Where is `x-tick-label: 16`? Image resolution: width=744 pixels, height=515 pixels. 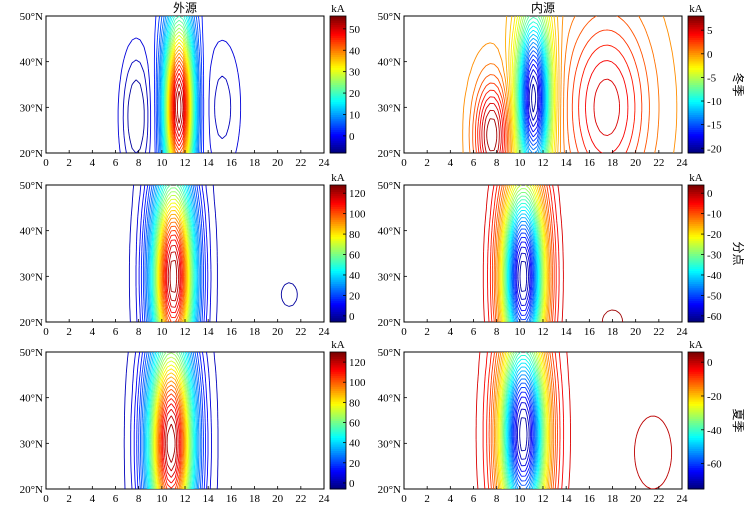
x-tick-label: 16 is located at coordinates (590, 499).